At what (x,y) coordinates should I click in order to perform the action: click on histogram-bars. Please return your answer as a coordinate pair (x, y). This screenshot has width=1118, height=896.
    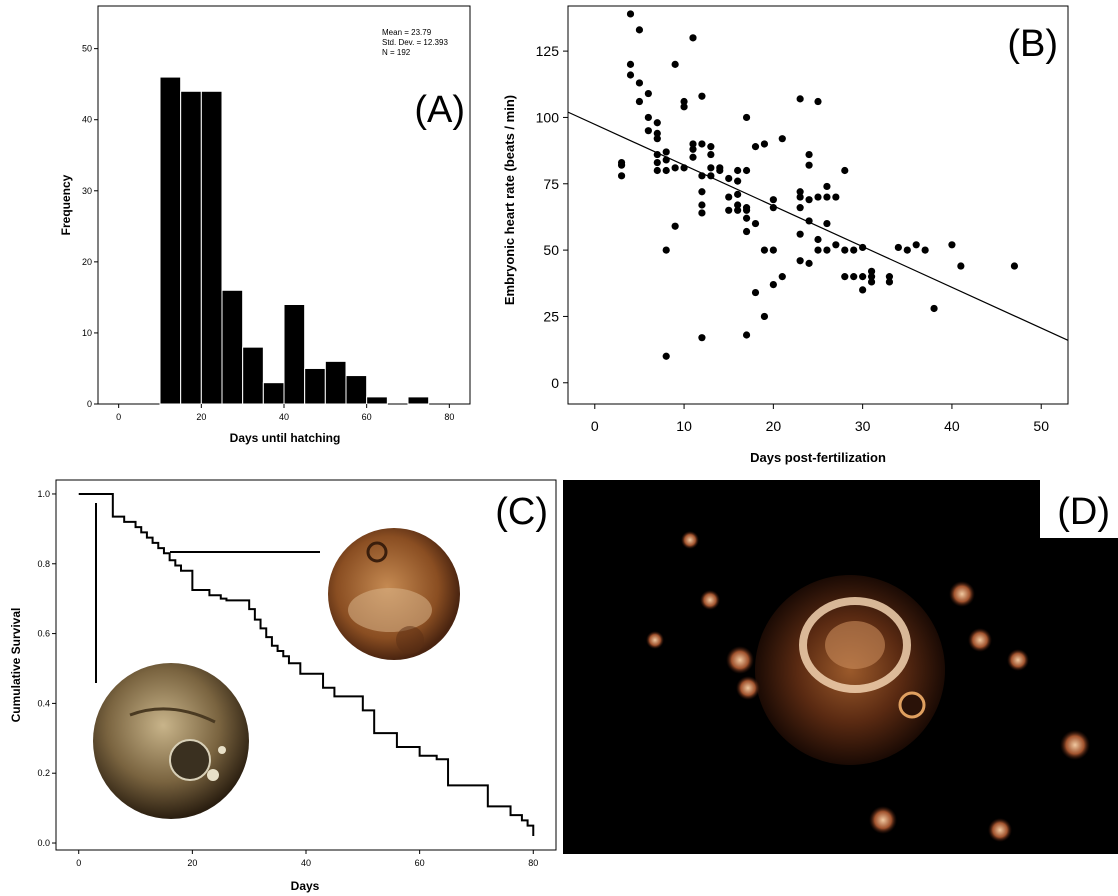
    Looking at the image, I should click on (294, 240).